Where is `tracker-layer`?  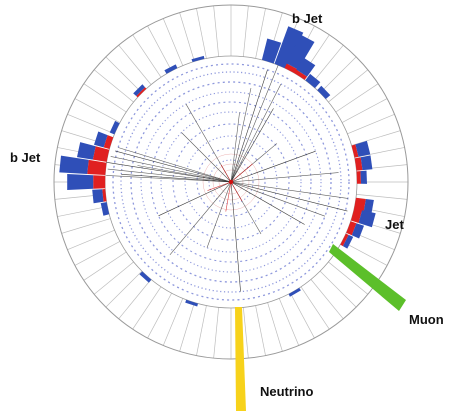
tracker-layer is located at coordinates (231, 182).